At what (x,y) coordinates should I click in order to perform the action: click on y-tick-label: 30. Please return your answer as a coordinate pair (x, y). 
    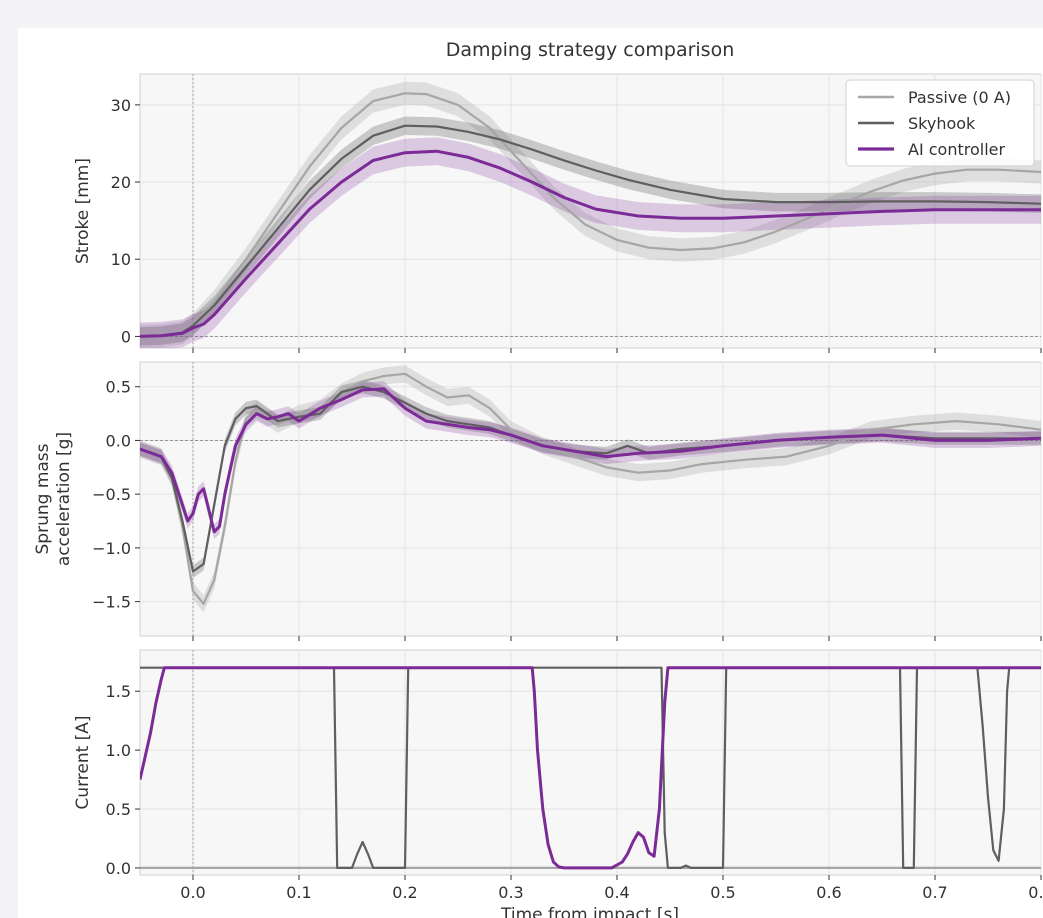
    Looking at the image, I should click on (121, 105).